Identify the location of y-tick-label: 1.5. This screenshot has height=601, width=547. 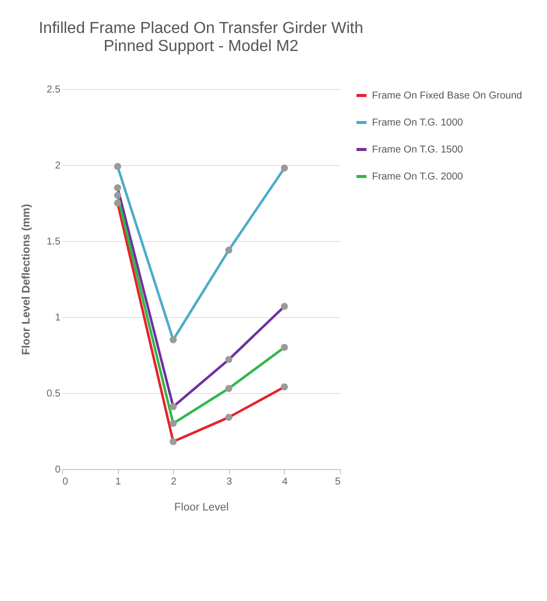
(53, 242).